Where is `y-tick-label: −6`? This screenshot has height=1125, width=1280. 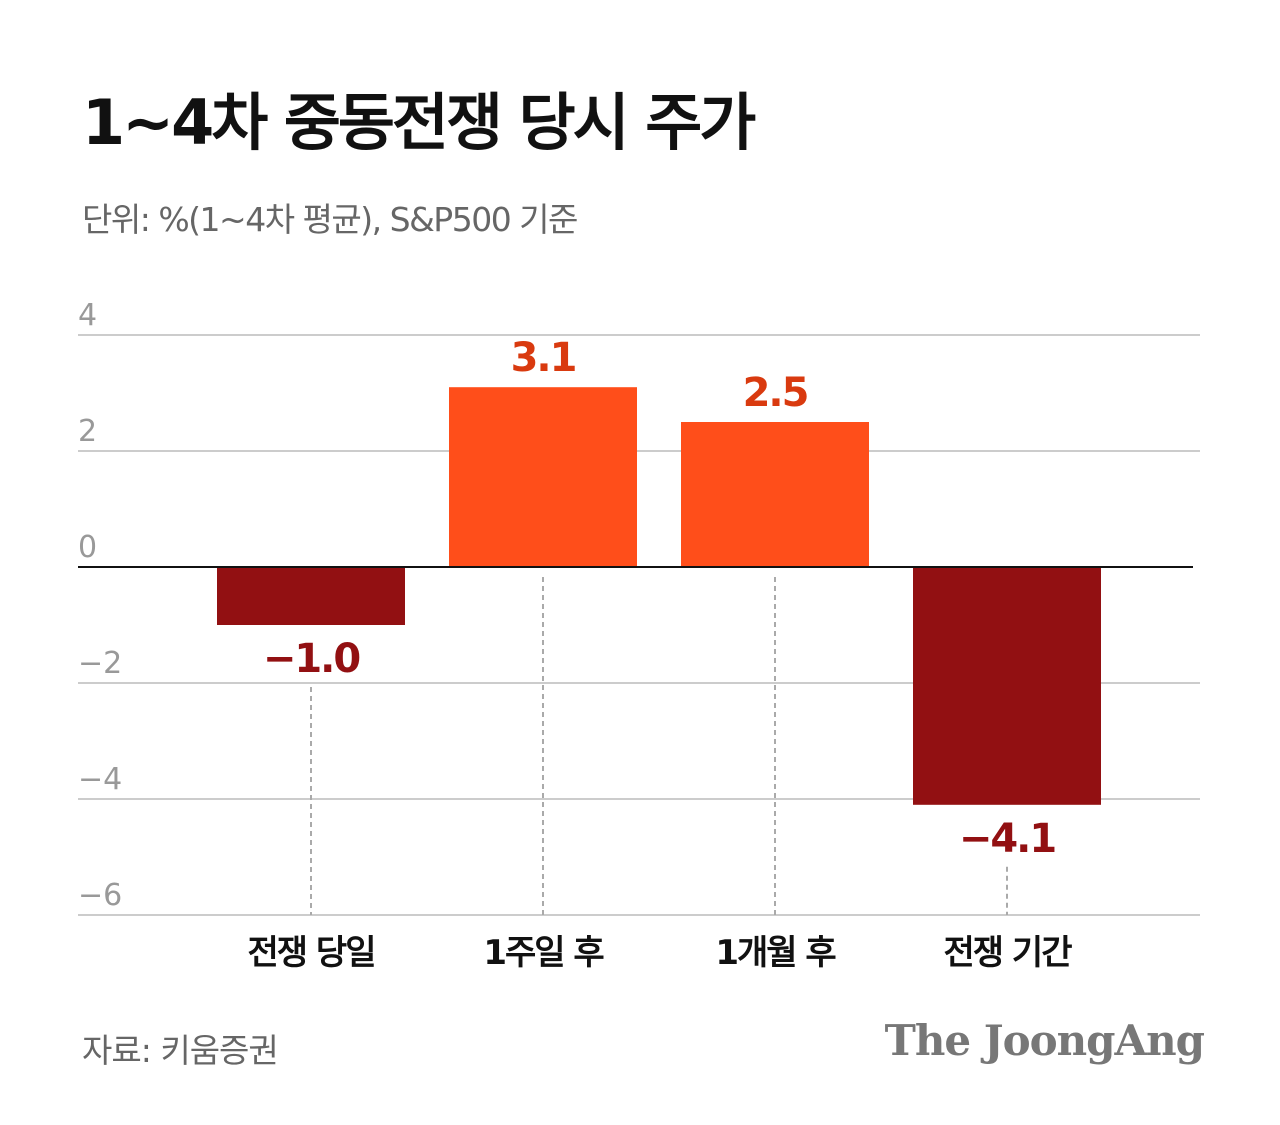 y-tick-label: −6 is located at coordinates (100, 895).